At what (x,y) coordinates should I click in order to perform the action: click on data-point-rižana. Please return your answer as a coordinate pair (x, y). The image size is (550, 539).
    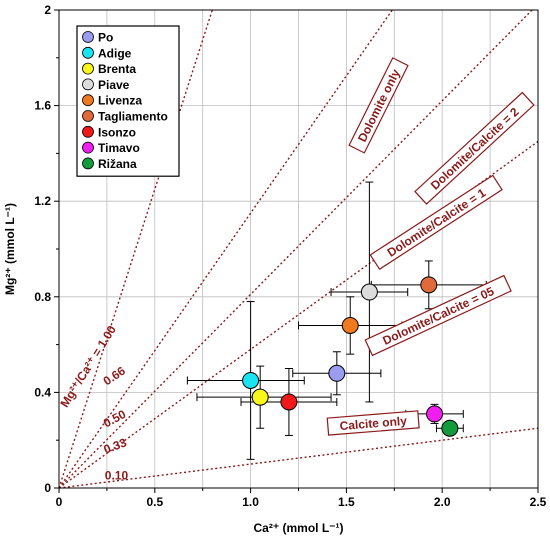
    Looking at the image, I should click on (450, 428).